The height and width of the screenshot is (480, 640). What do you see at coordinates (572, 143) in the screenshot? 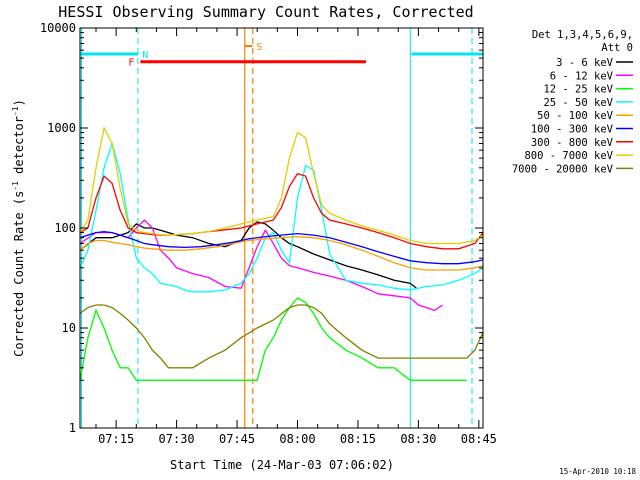
I see `legend-entry-label: 300 - 800 keV` at bounding box center [572, 143].